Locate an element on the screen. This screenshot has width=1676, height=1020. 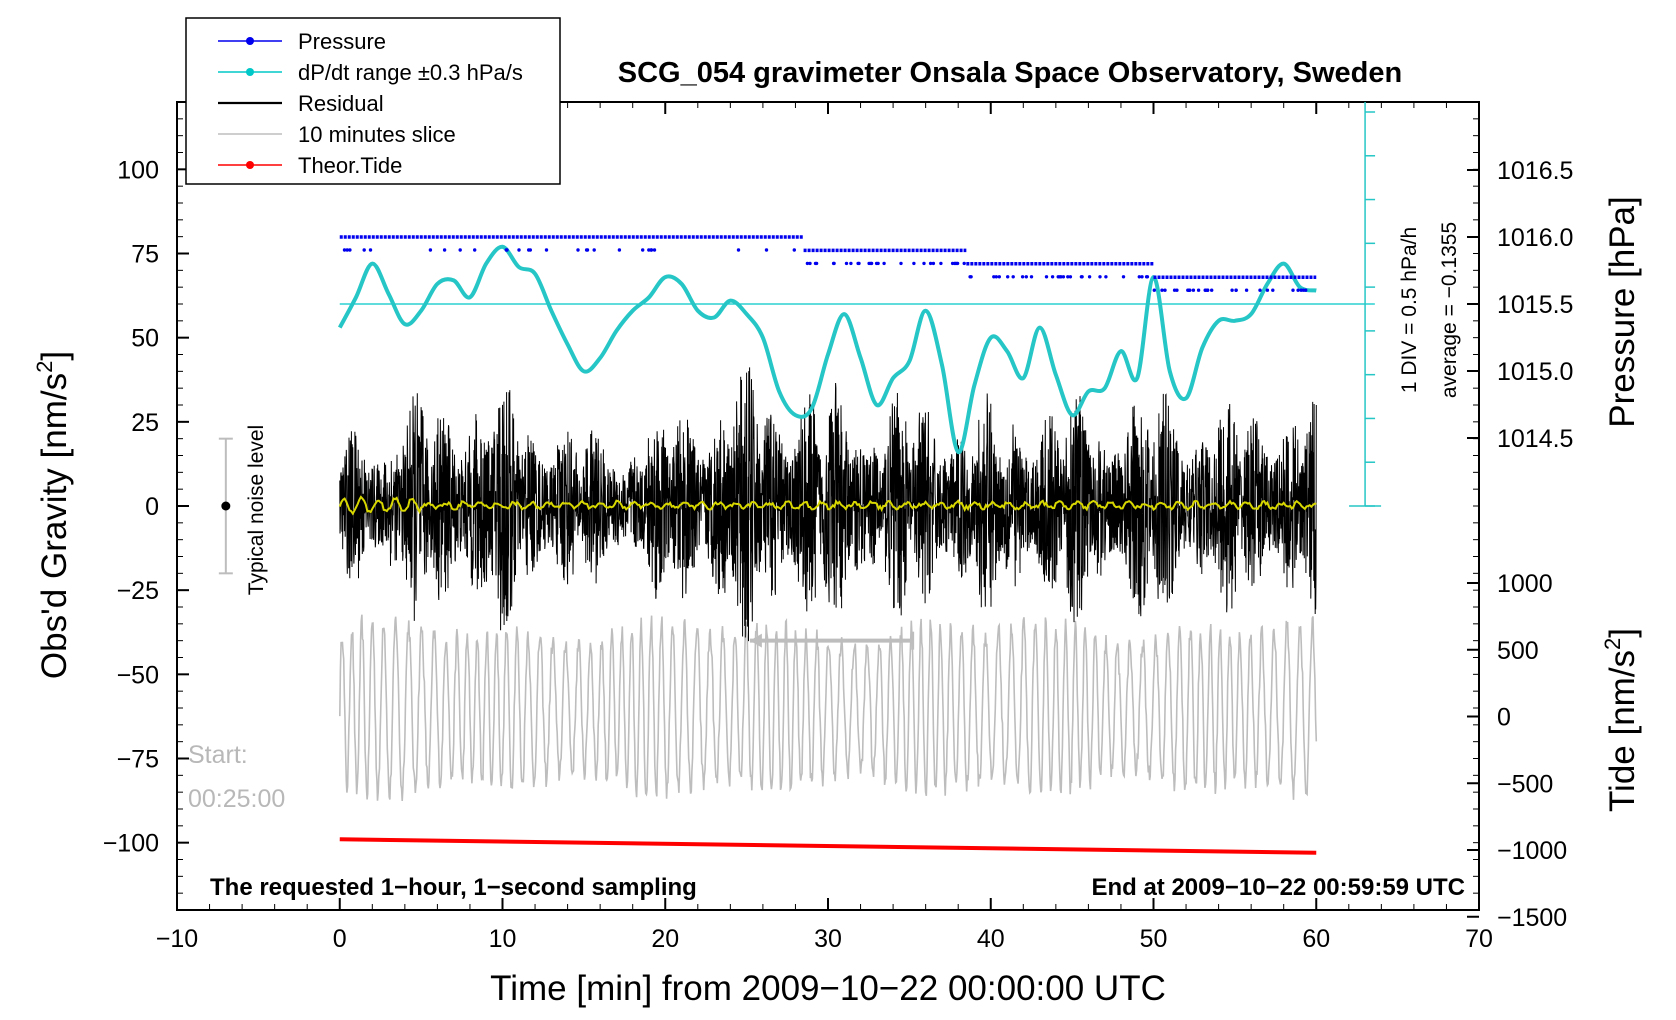
theor-tide-line is located at coordinates (828, 846).